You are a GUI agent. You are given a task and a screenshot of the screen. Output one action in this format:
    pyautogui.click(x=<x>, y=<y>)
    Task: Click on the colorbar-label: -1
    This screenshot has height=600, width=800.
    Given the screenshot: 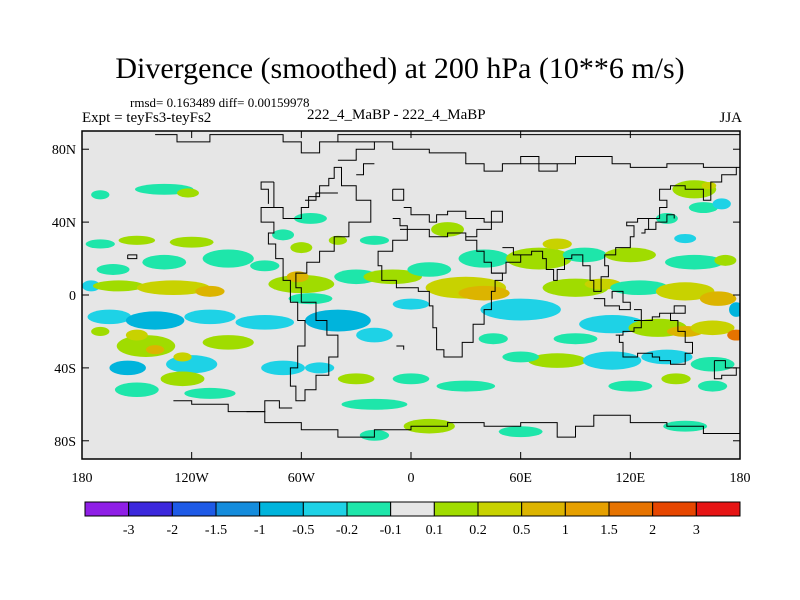 What is the action you would take?
    pyautogui.click(x=260, y=530)
    